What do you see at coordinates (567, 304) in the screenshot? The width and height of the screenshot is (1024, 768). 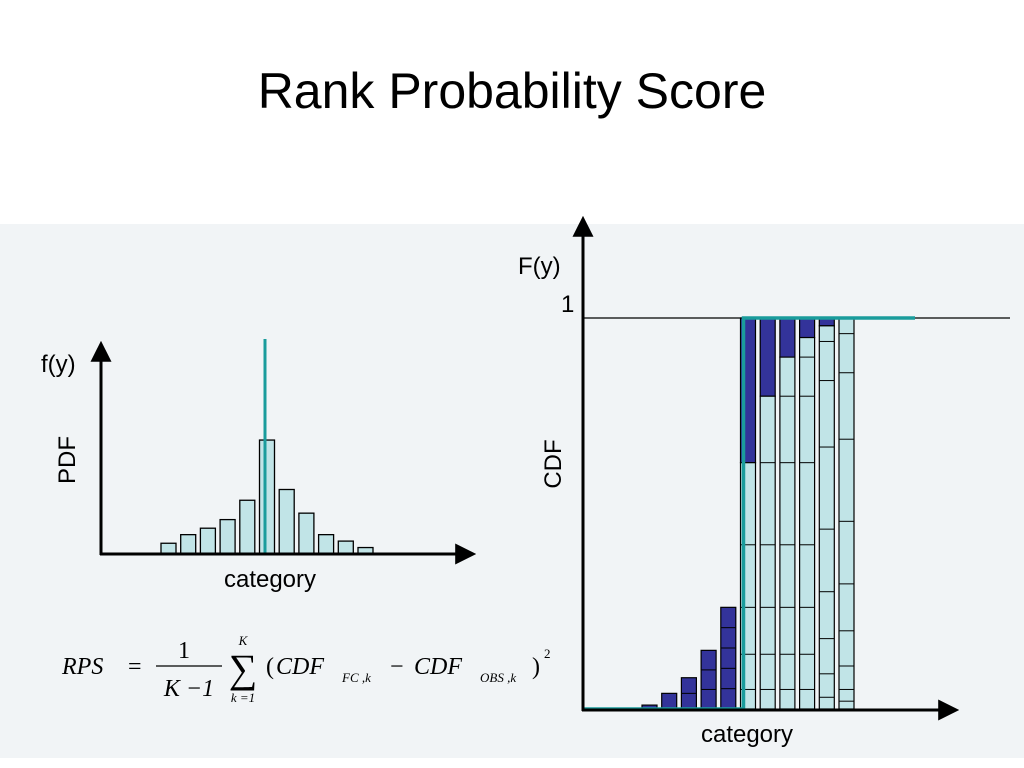 I see `cdf-y-tick-label: 1` at bounding box center [567, 304].